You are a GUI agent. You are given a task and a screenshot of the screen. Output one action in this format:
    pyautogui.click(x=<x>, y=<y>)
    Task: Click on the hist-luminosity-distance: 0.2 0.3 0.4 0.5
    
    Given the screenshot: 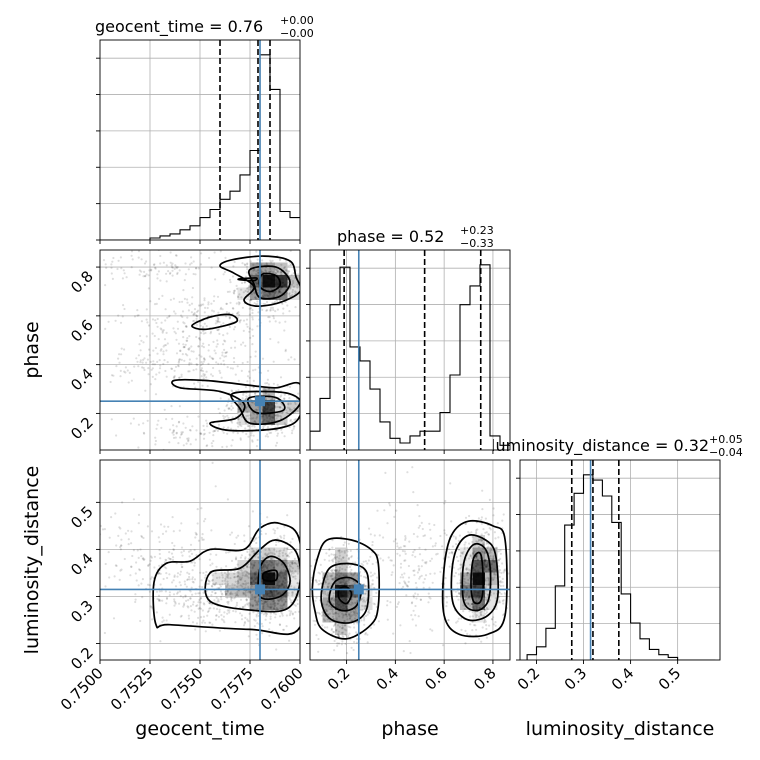 What is the action you would take?
    pyautogui.click(x=617, y=576)
    